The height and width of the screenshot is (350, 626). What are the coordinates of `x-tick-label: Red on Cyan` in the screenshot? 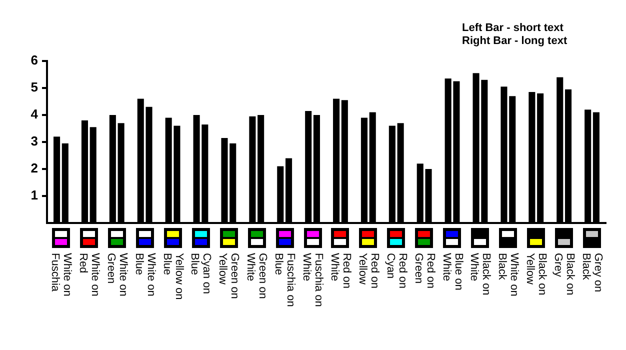 It's located at (396, 271).